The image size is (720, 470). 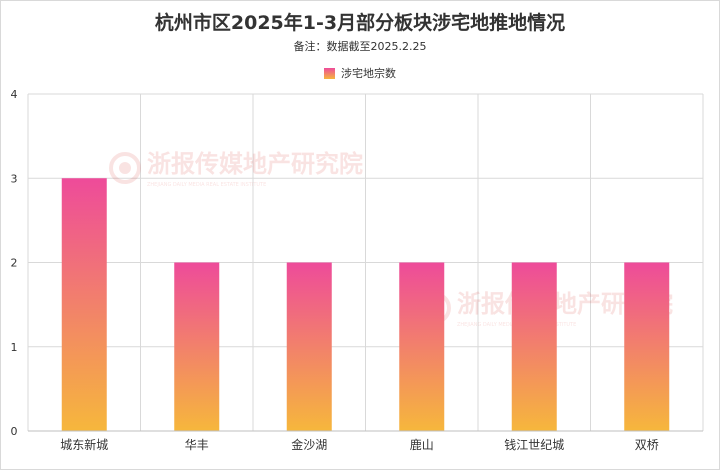 What do you see at coordinates (534, 444) in the screenshot?
I see `x-tick-label: 钱江世纪城` at bounding box center [534, 444].